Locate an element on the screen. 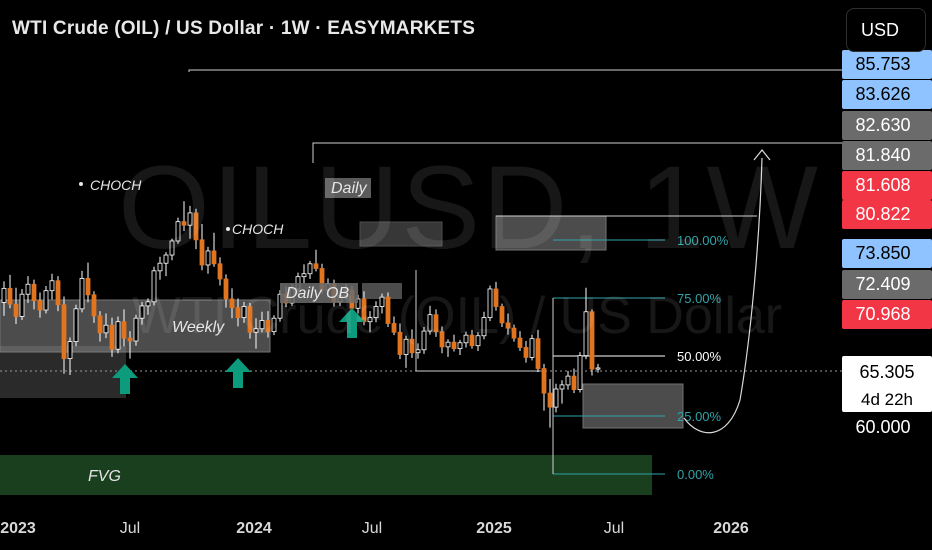 This screenshot has height=550, width=932. range-box is located at coordinates (477, 321).